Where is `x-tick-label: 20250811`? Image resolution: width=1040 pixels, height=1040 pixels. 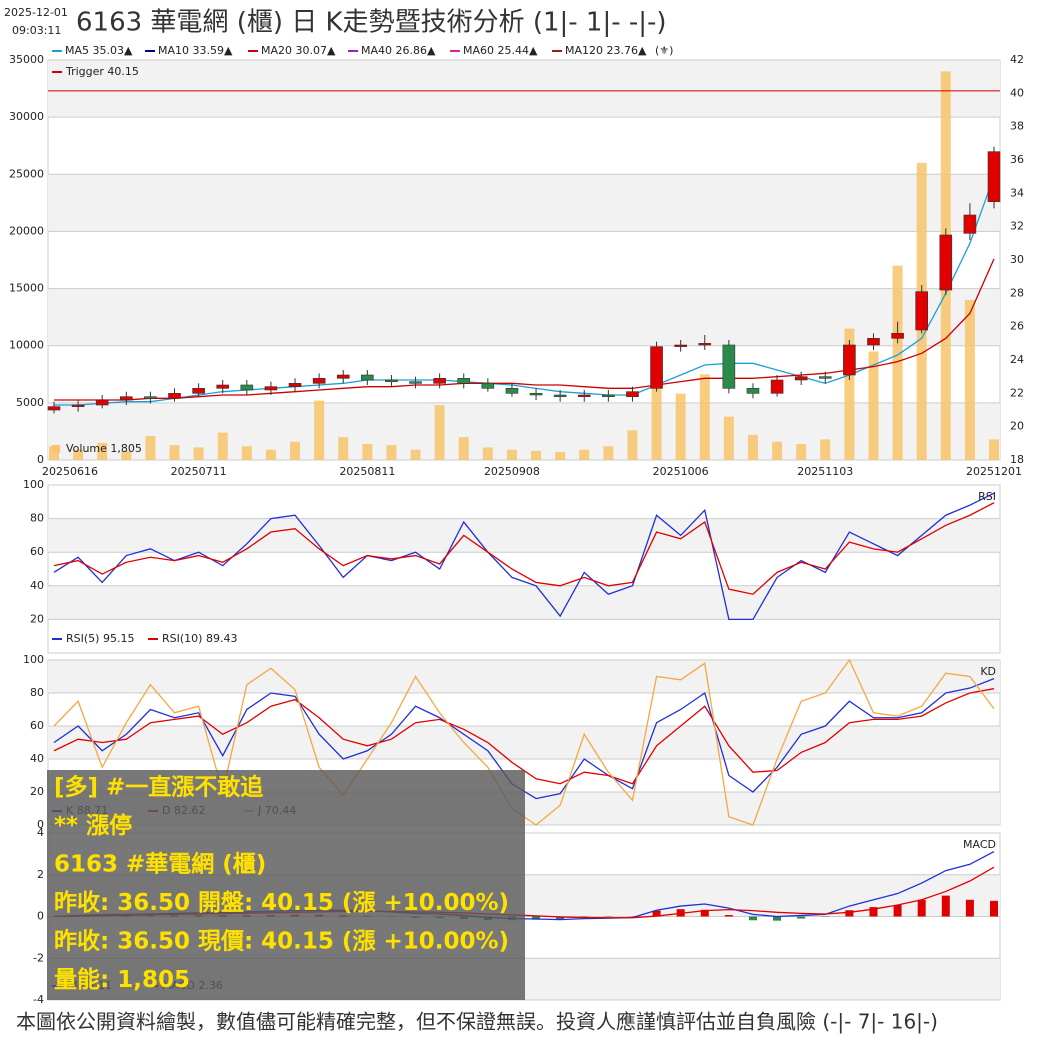 x-tick-label: 20250811 is located at coordinates (367, 471).